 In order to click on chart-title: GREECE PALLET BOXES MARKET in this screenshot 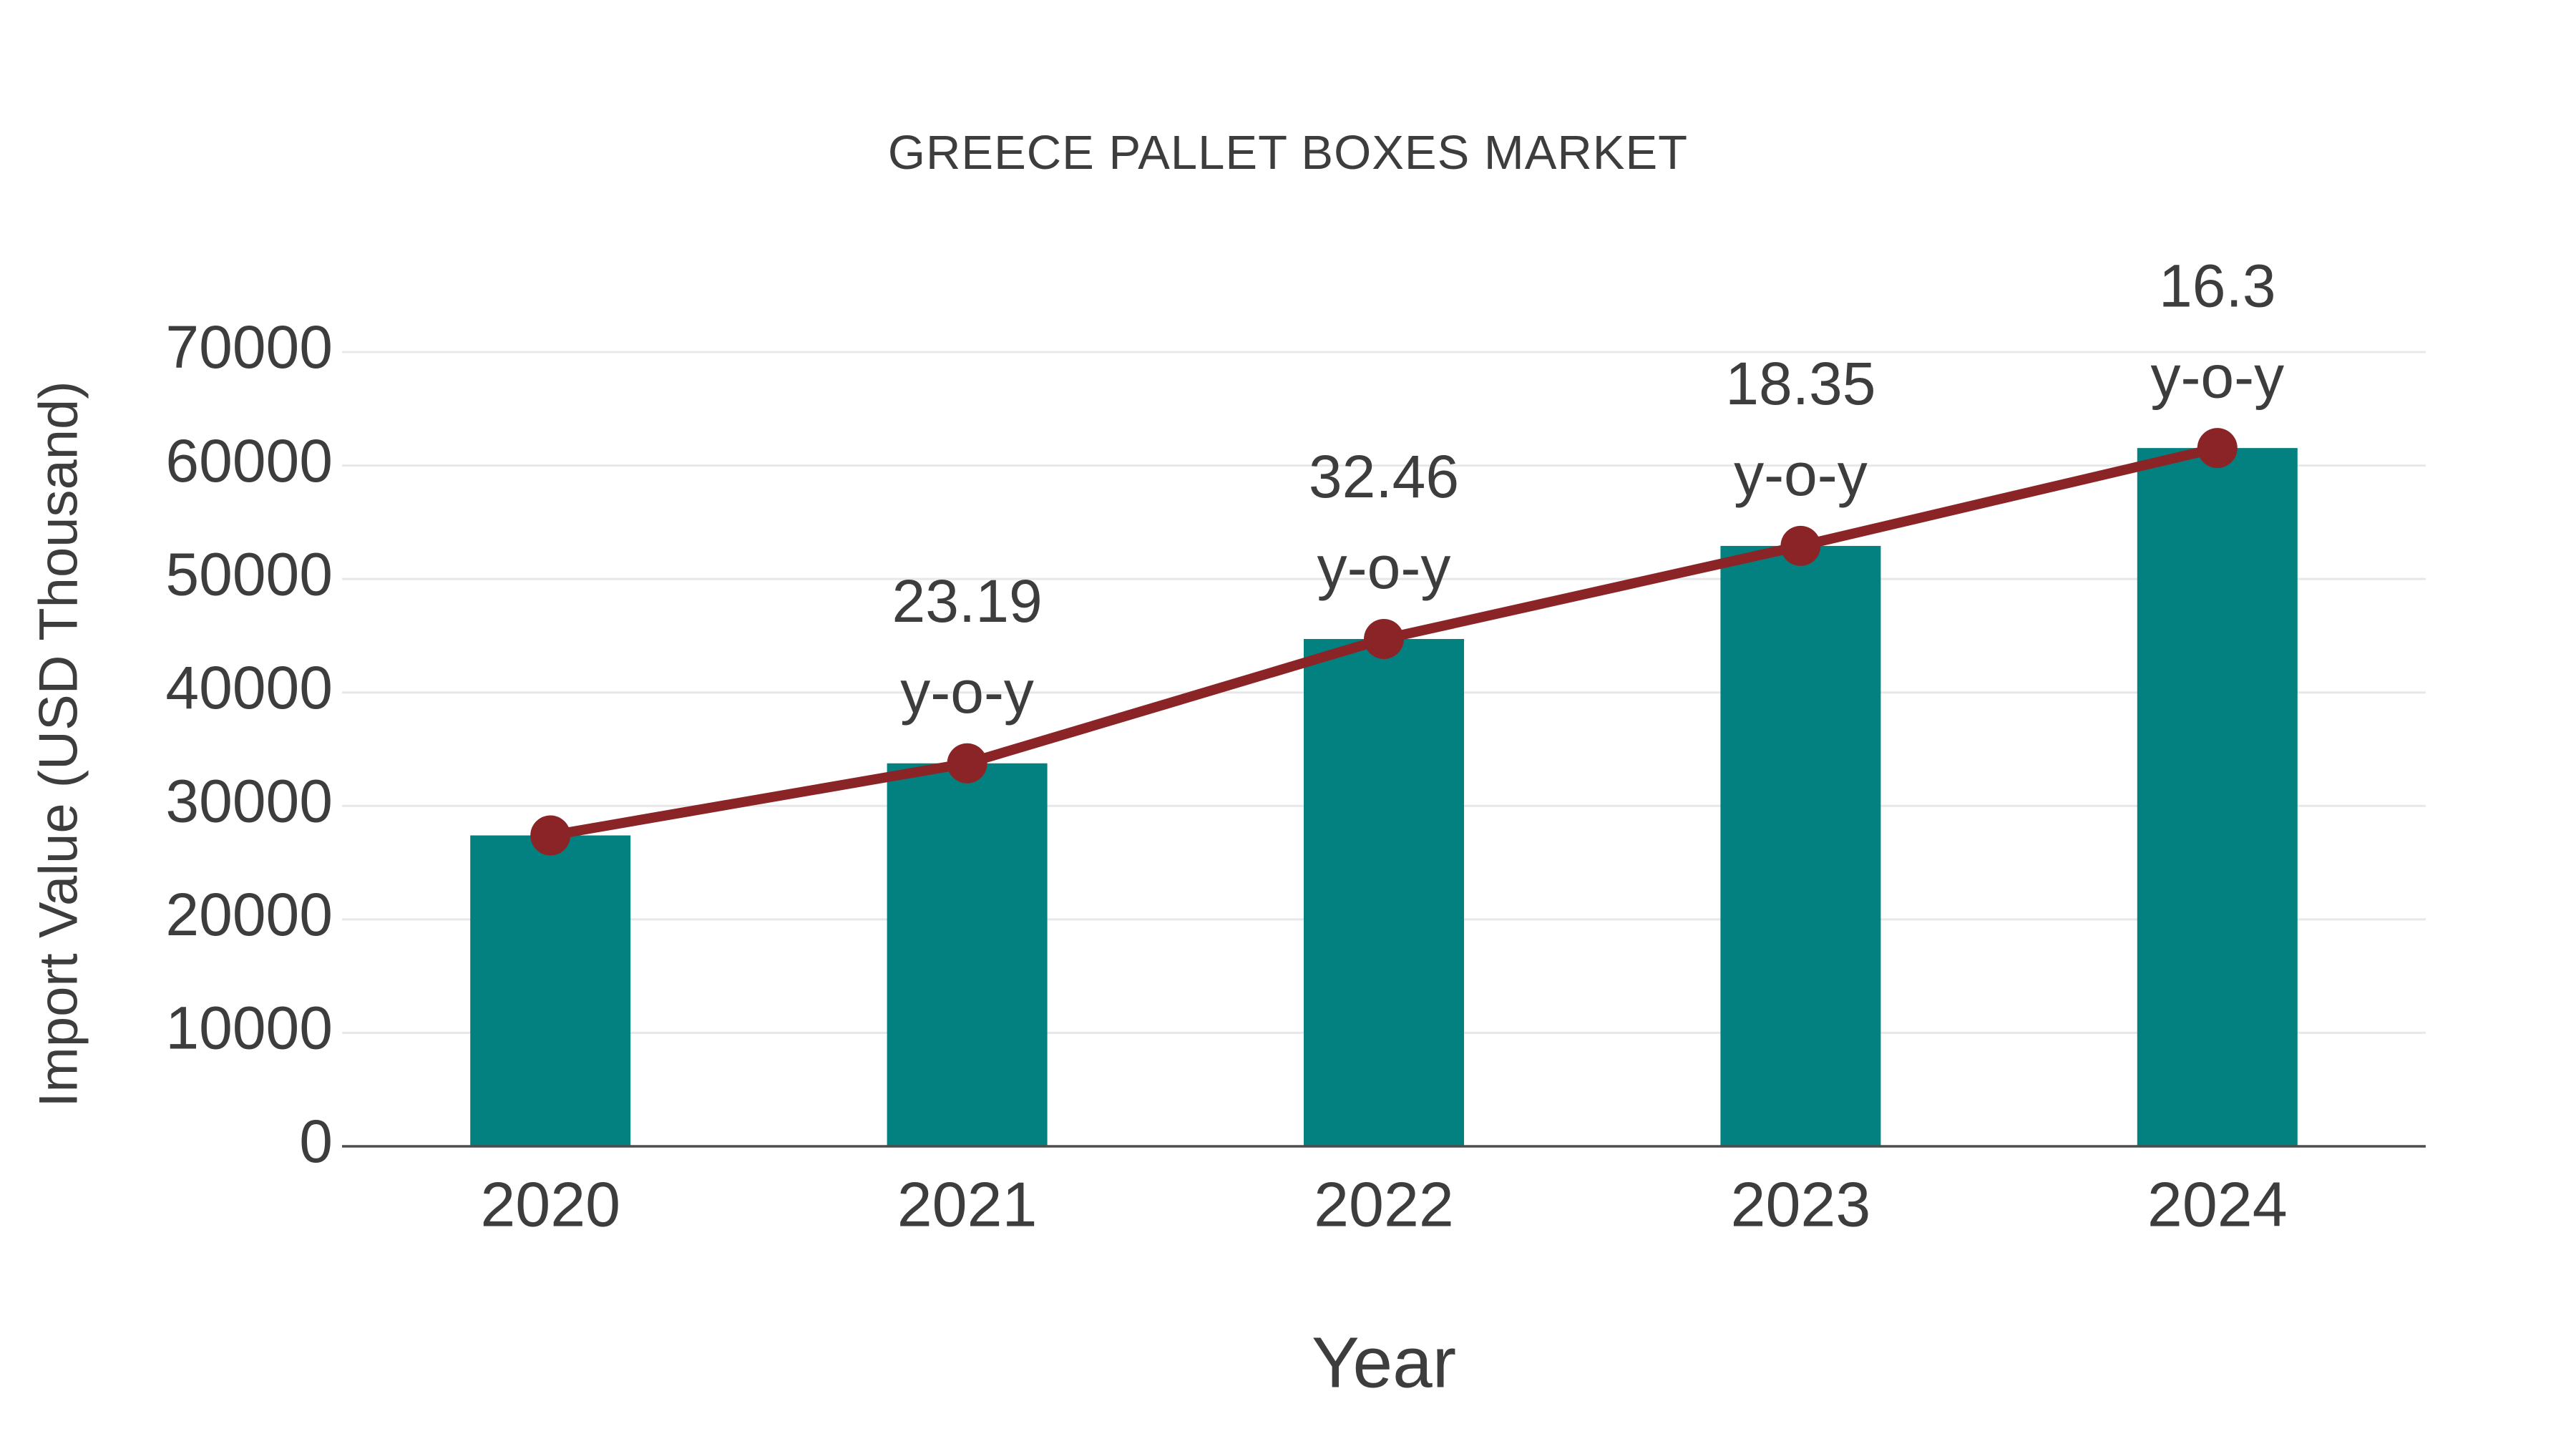, I will do `click(1288, 153)`.